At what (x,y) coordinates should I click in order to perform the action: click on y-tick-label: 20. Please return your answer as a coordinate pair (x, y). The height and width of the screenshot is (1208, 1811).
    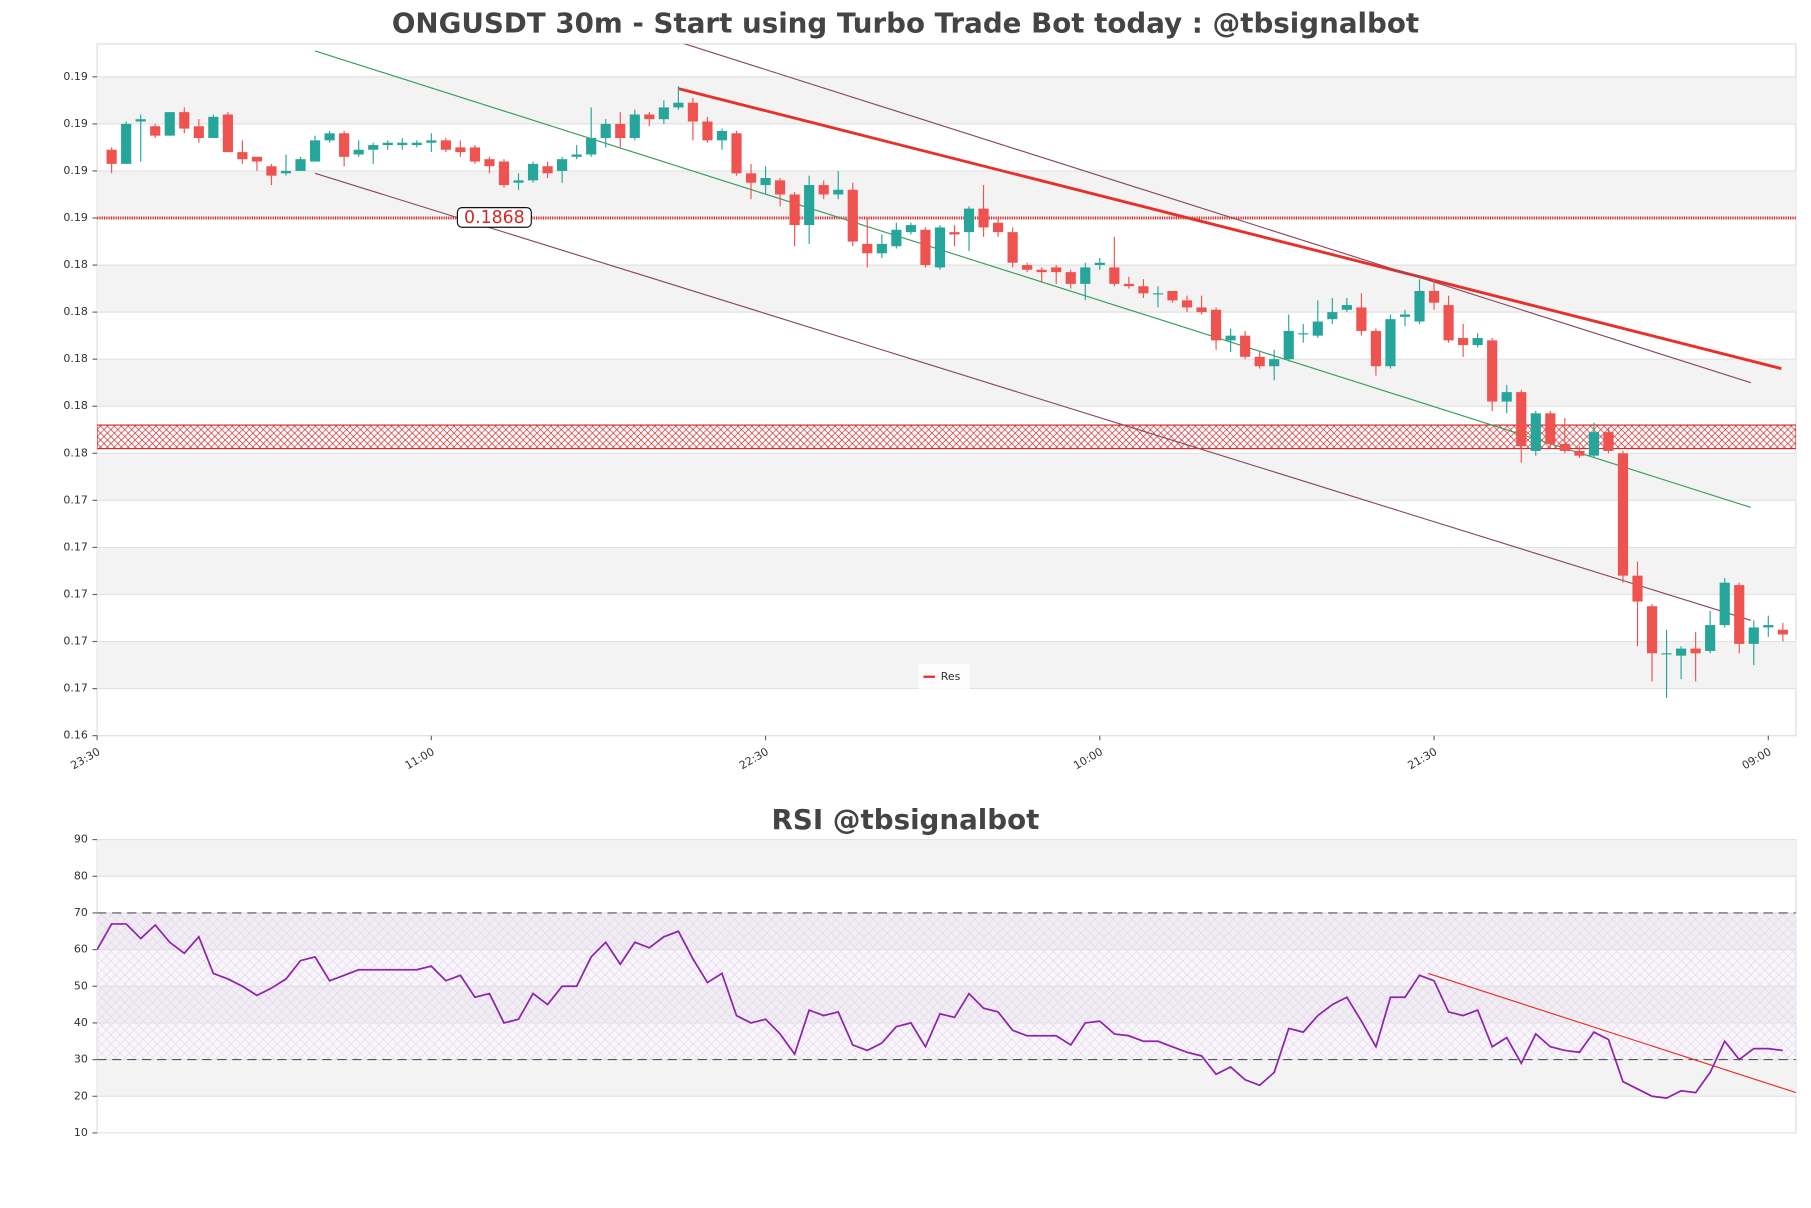
    Looking at the image, I should click on (81, 1095).